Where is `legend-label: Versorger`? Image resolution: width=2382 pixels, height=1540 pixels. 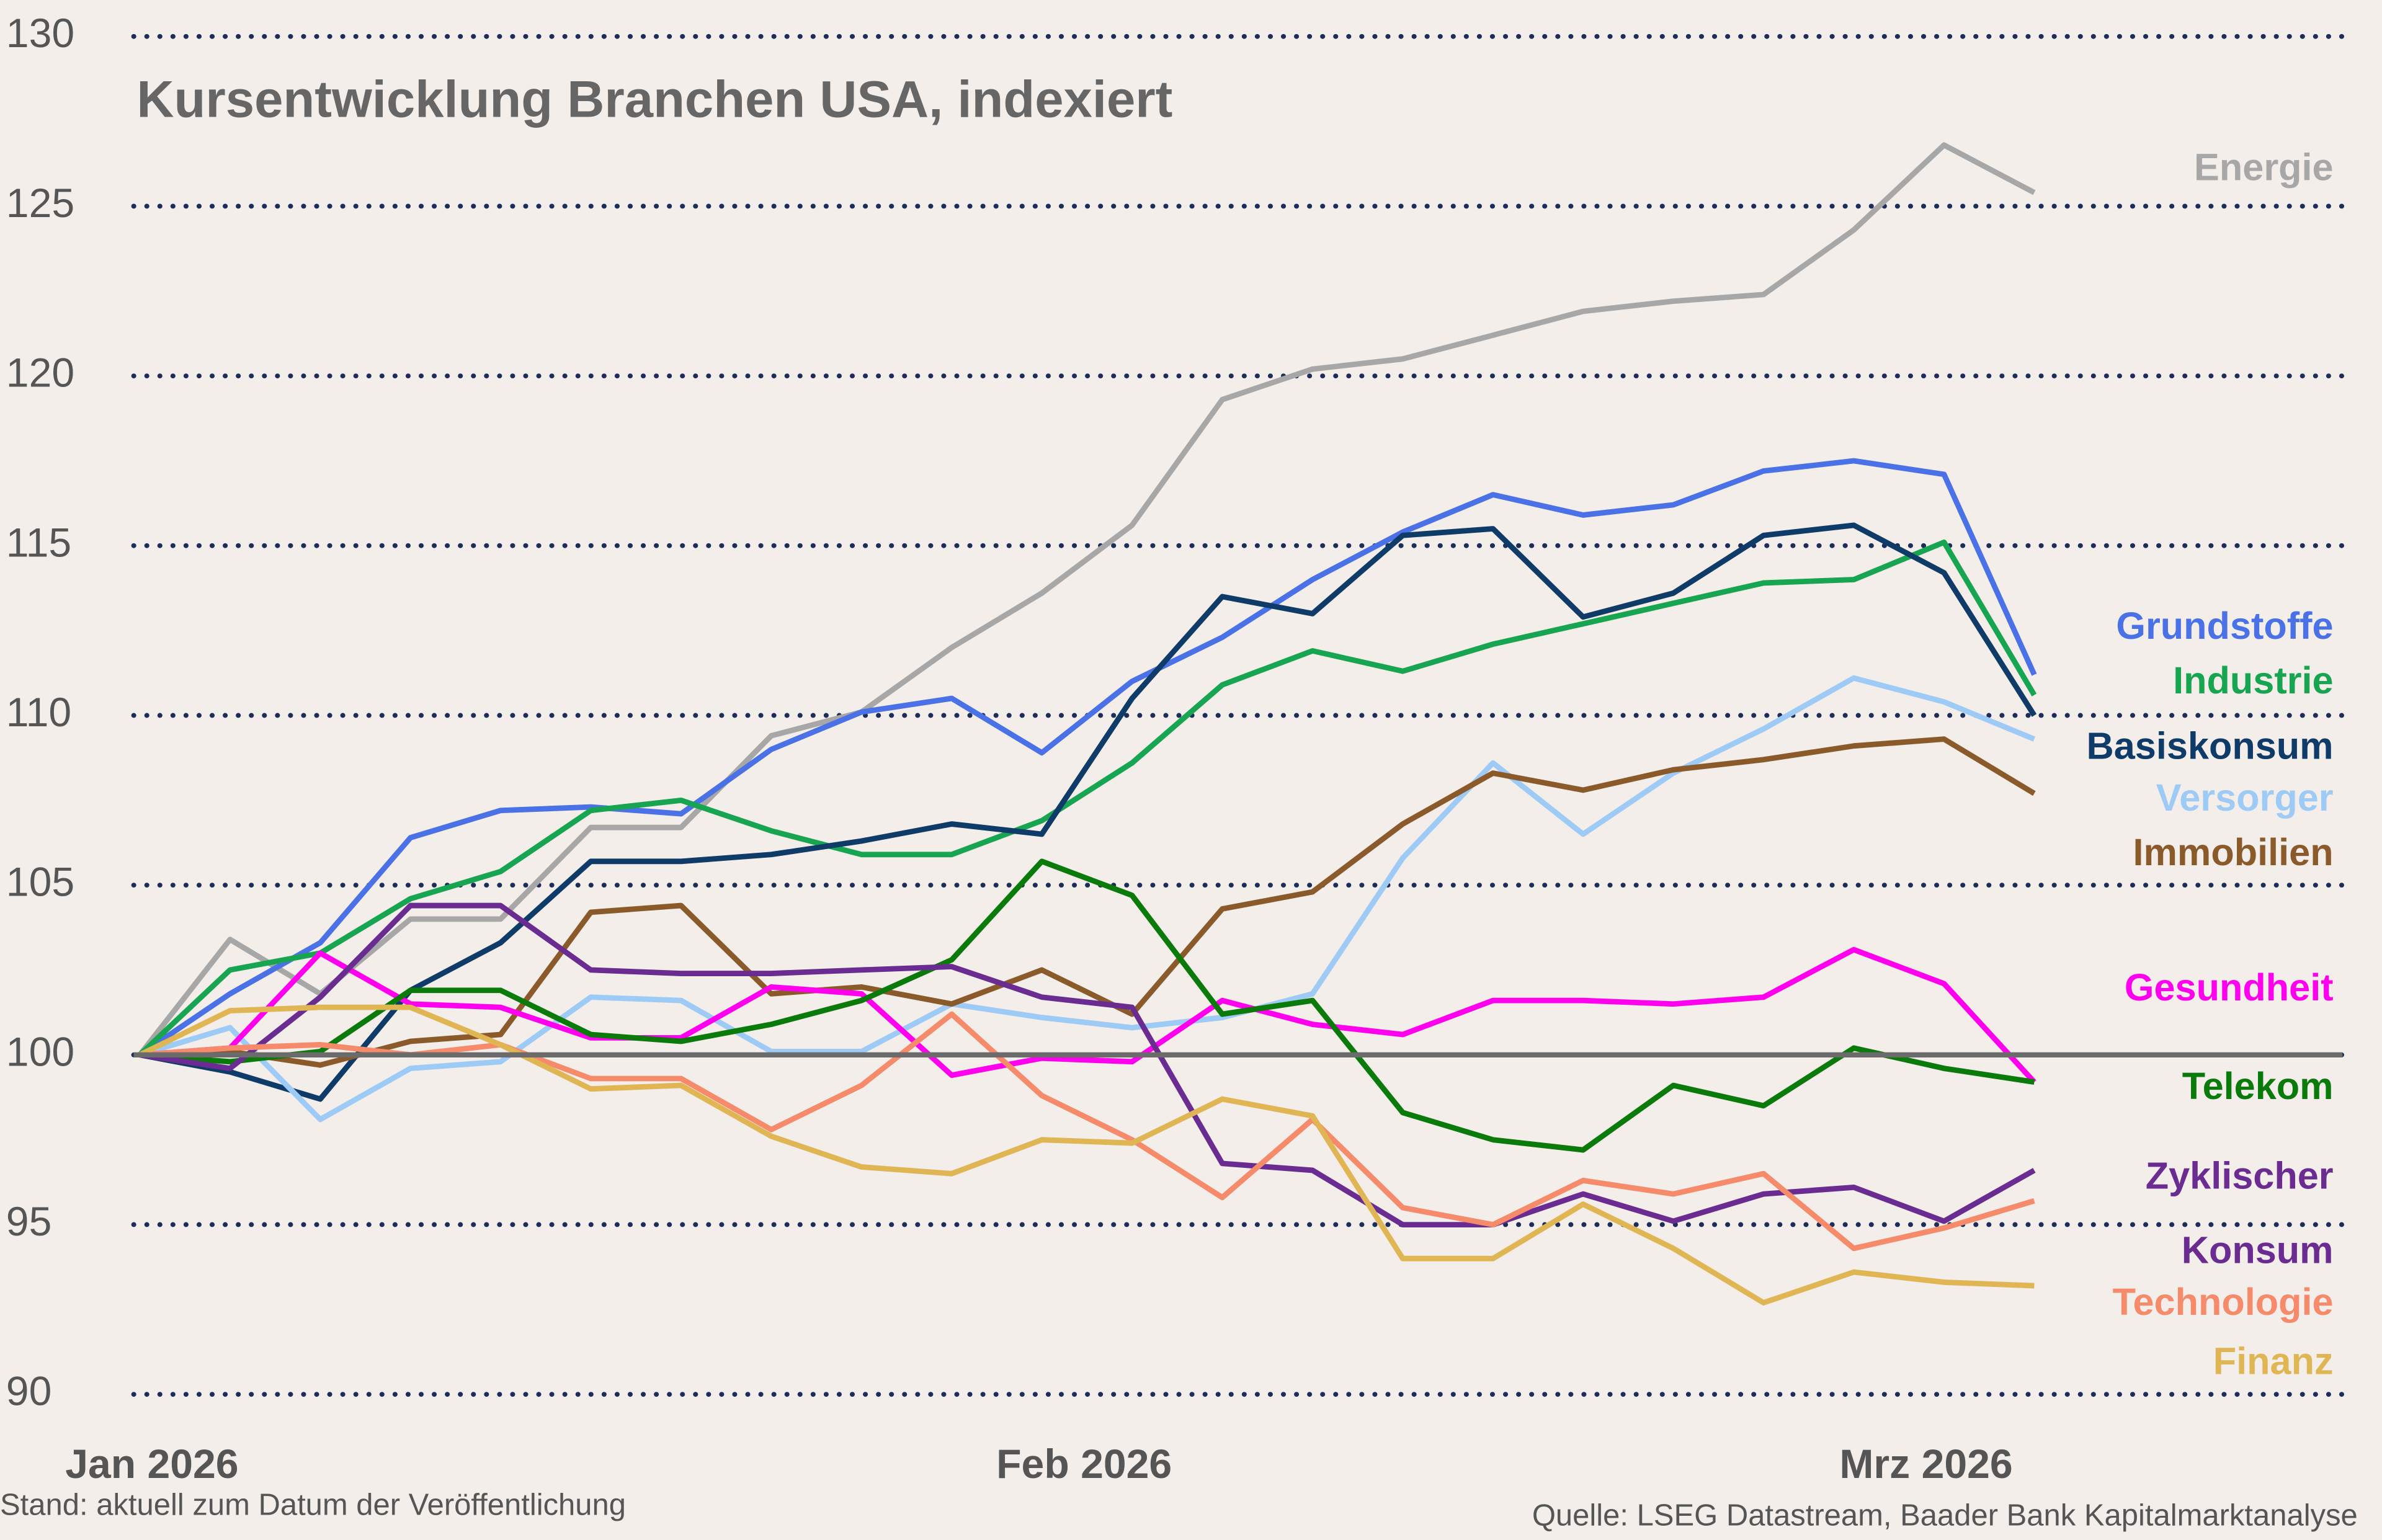
legend-label: Versorger is located at coordinates (2245, 798).